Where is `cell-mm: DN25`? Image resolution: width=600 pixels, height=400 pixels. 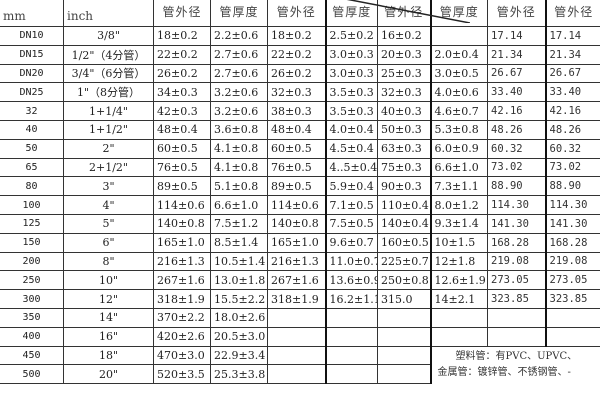 cell-mm: DN25 is located at coordinates (32, 92).